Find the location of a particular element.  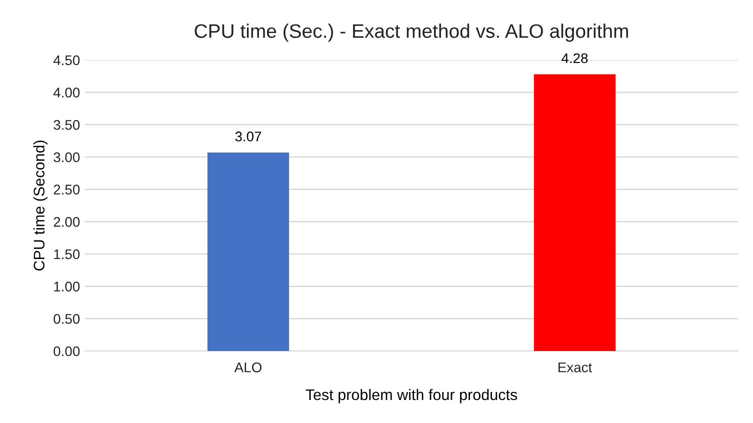

x-tick-label: Exact is located at coordinates (575, 367).